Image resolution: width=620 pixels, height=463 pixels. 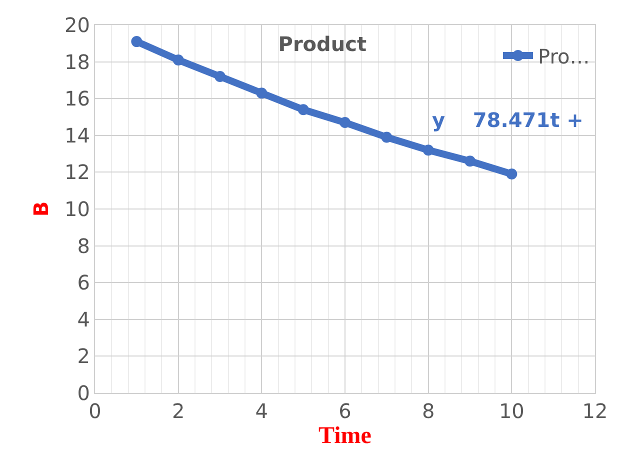 I want to click on x-axis-title: Time, so click(x=345, y=436).